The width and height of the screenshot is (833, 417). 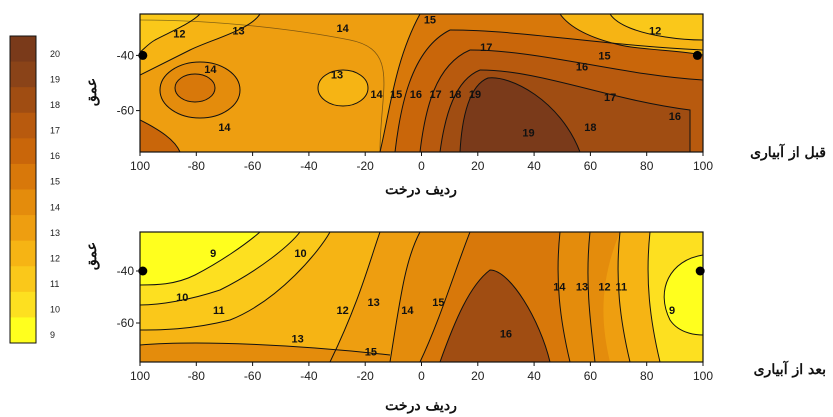 I want to click on fill-level-12-center, so click(x=343, y=88).